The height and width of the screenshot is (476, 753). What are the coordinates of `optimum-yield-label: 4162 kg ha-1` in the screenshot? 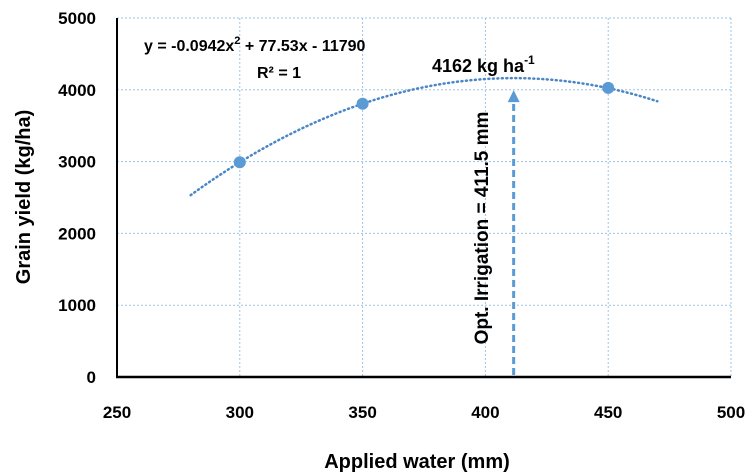 It's located at (483, 64).